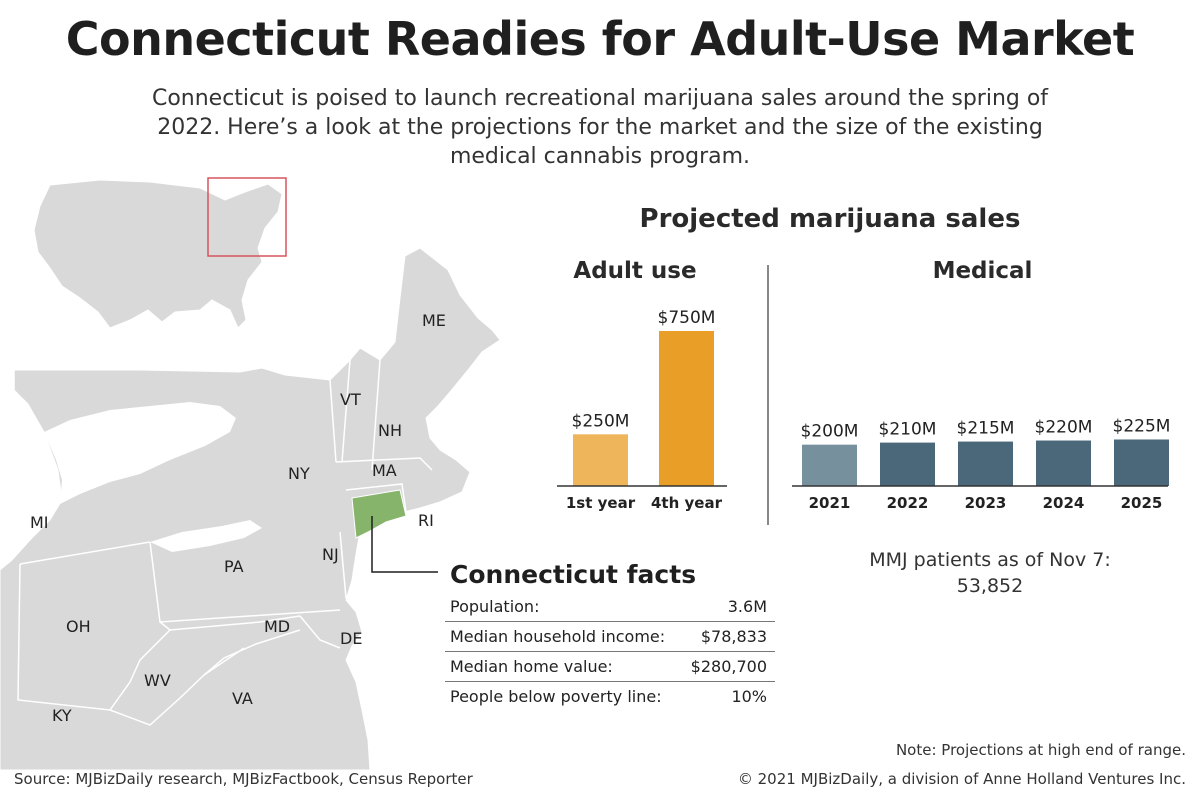 This screenshot has height=800, width=1200. What do you see at coordinates (990, 573) in the screenshot?
I see `mmj-patients: MMJ patients as of Nov 7: 53,852` at bounding box center [990, 573].